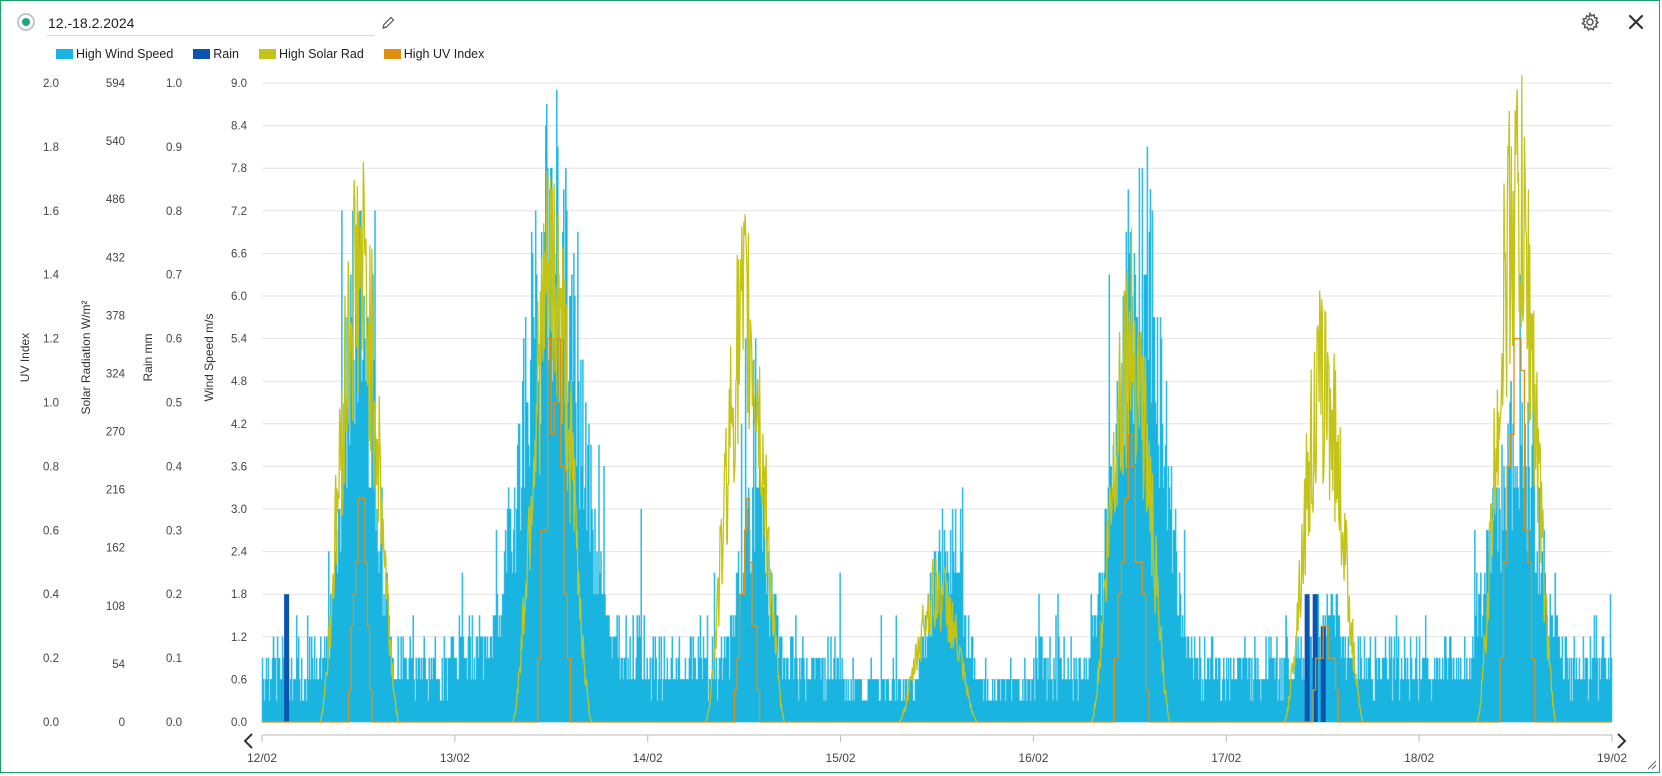 Image resolution: width=1662 pixels, height=776 pixels. I want to click on y-tick-label-wind: 3.6, so click(239, 467).